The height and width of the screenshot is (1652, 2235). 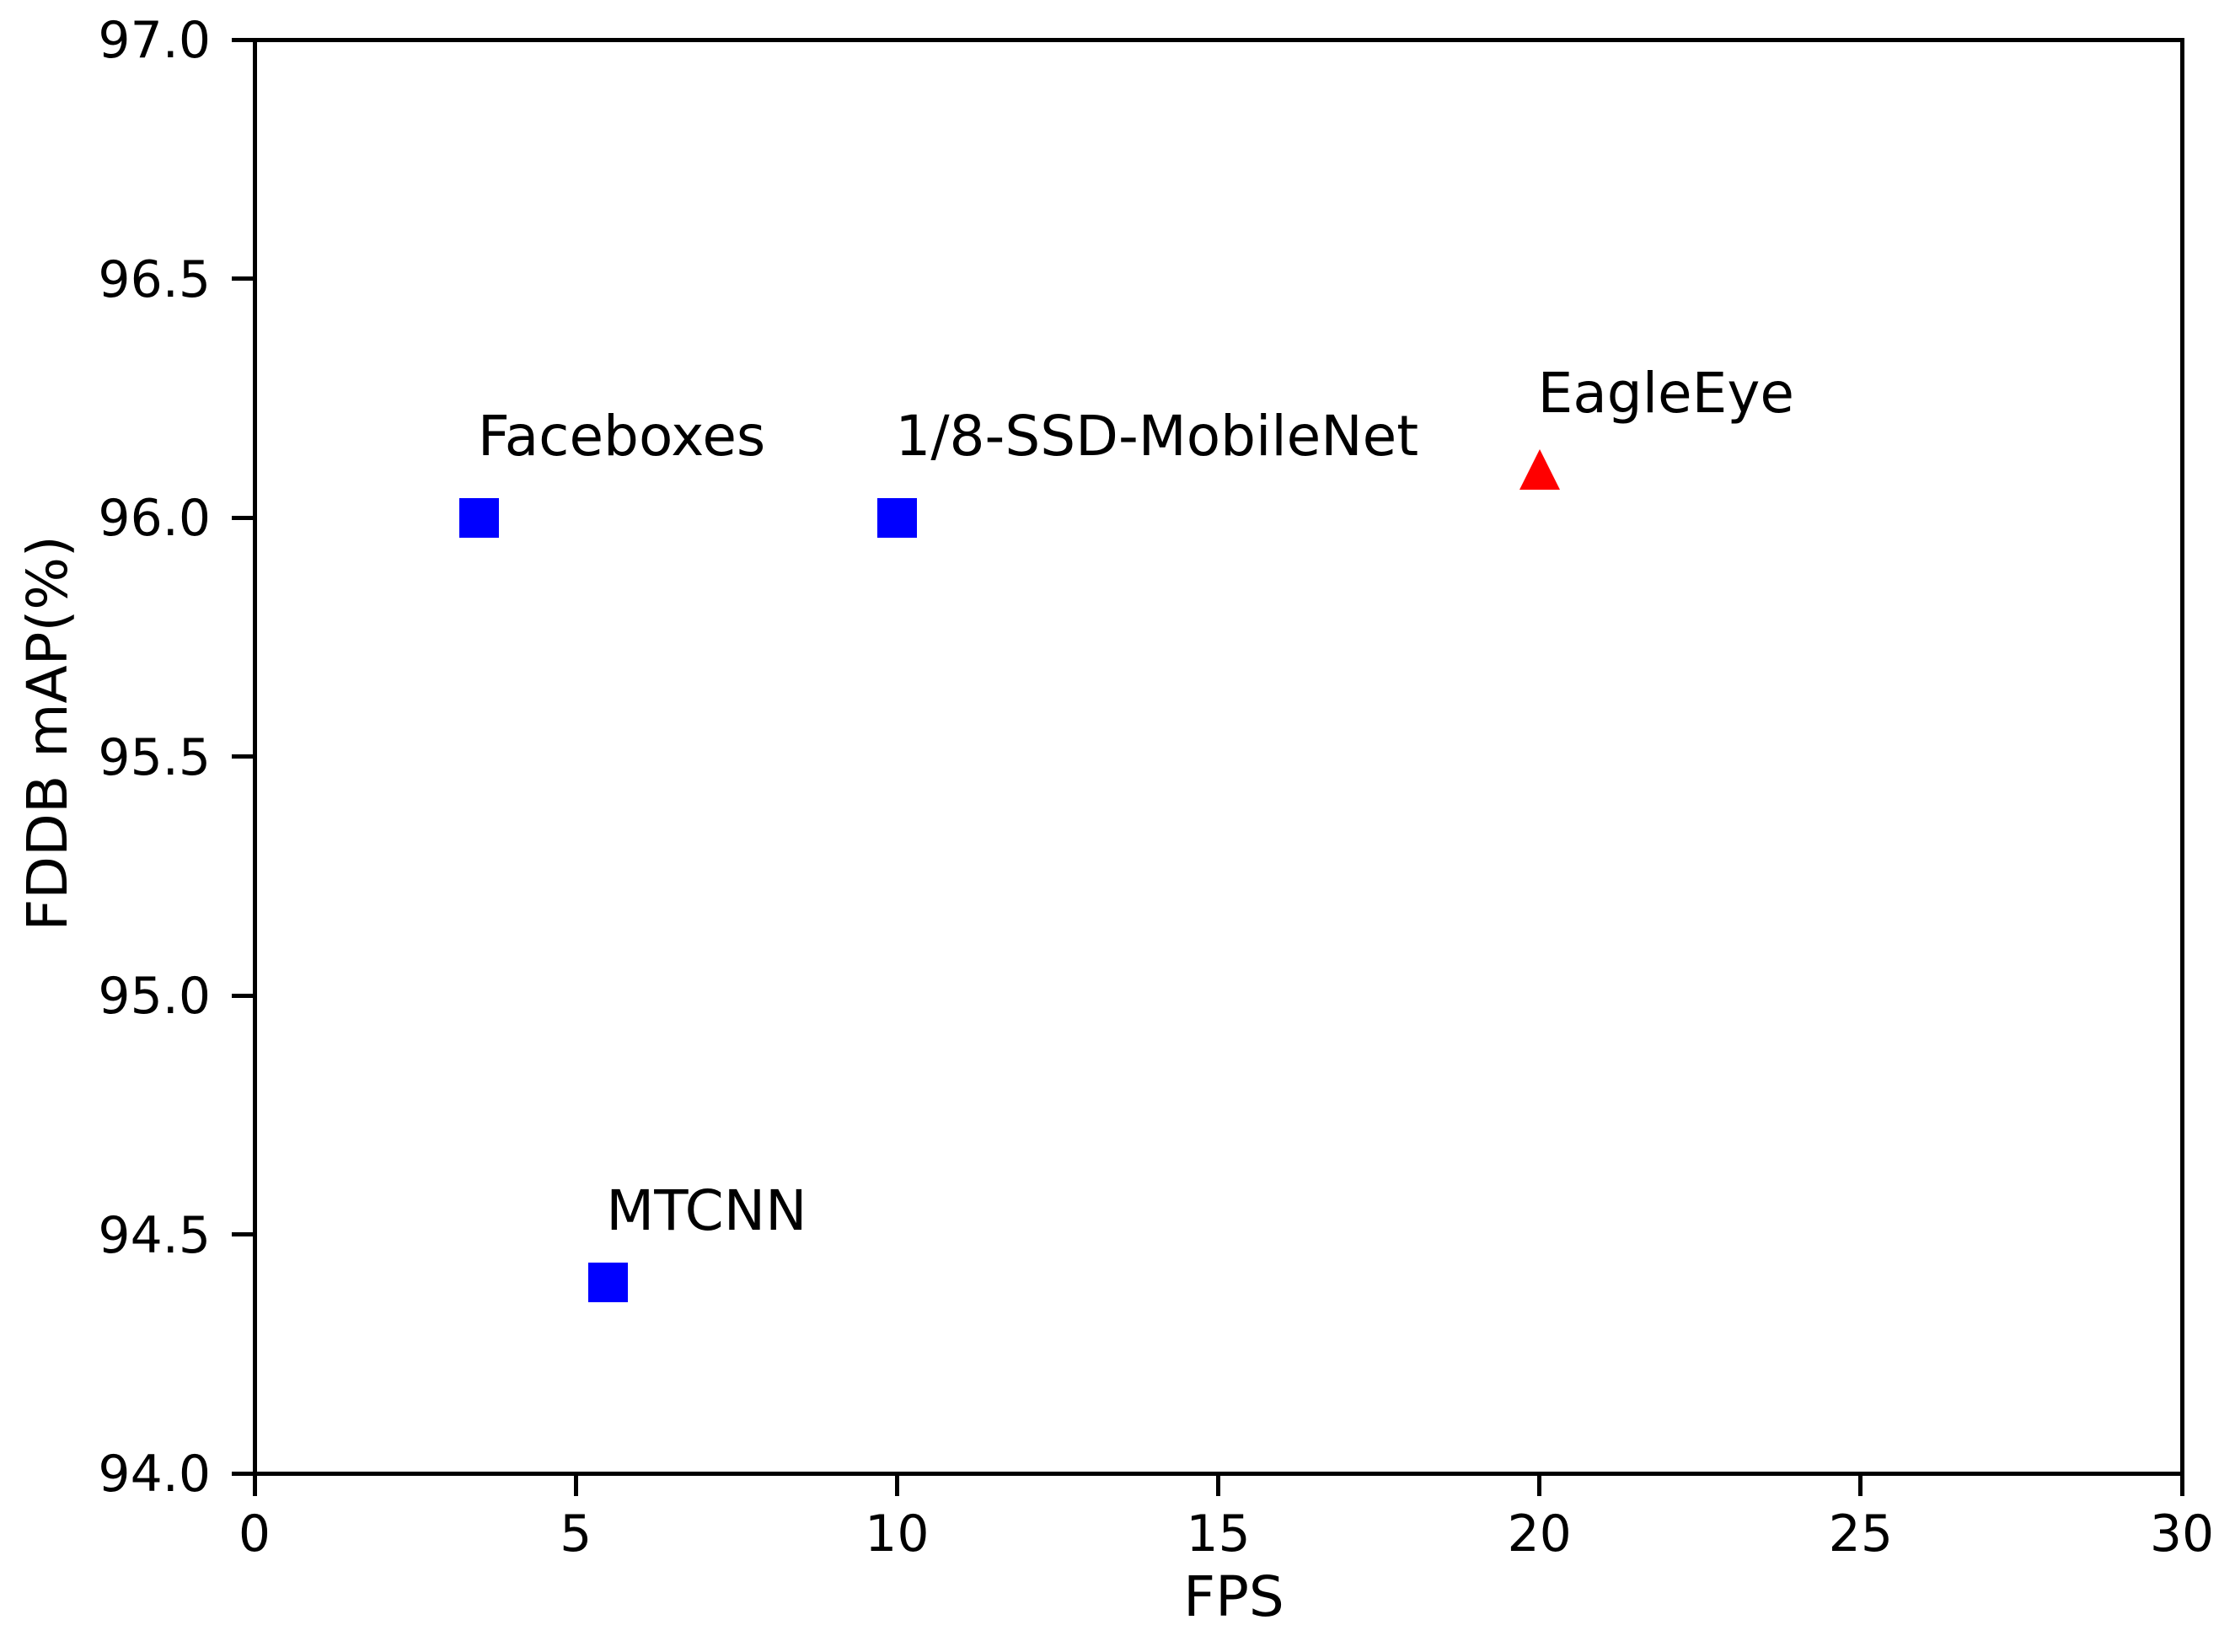 I want to click on x-tick-label: 25, so click(x=1861, y=1534).